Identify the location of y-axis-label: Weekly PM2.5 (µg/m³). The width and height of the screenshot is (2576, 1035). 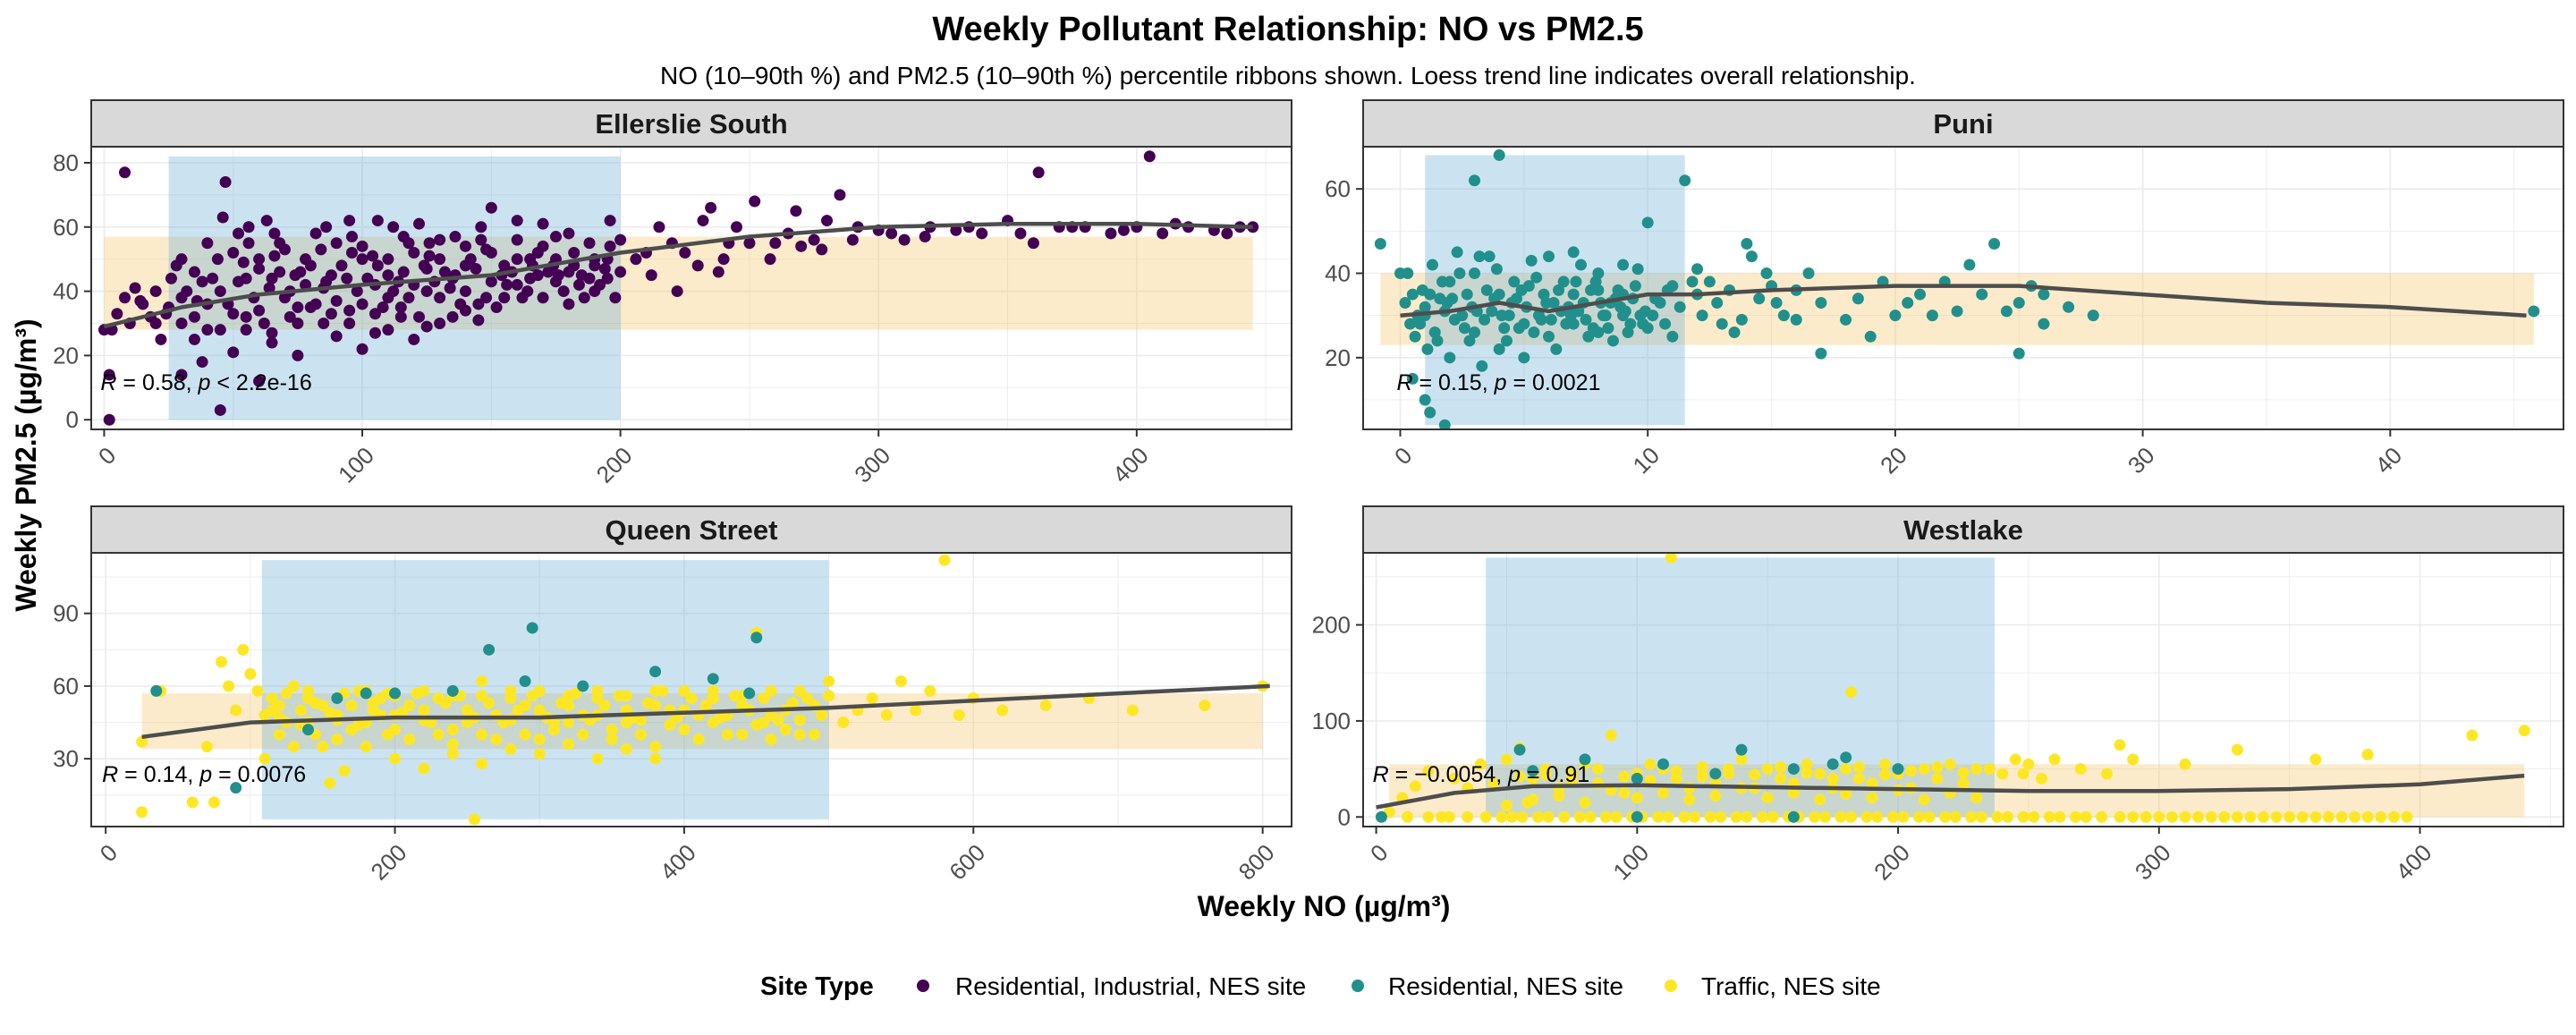
(26, 464).